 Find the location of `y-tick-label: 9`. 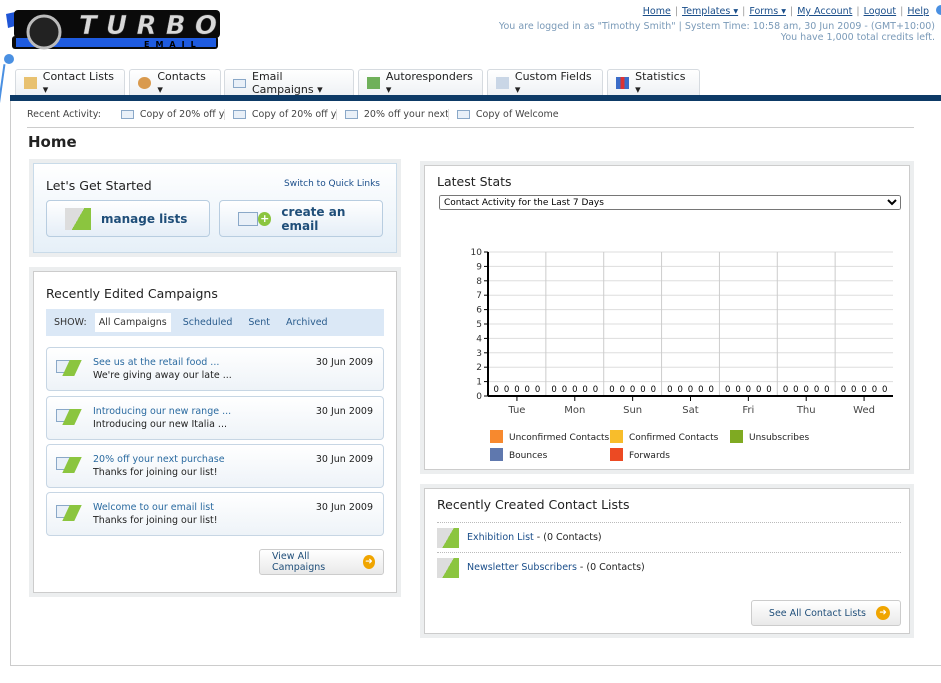

y-tick-label: 9 is located at coordinates (479, 267).